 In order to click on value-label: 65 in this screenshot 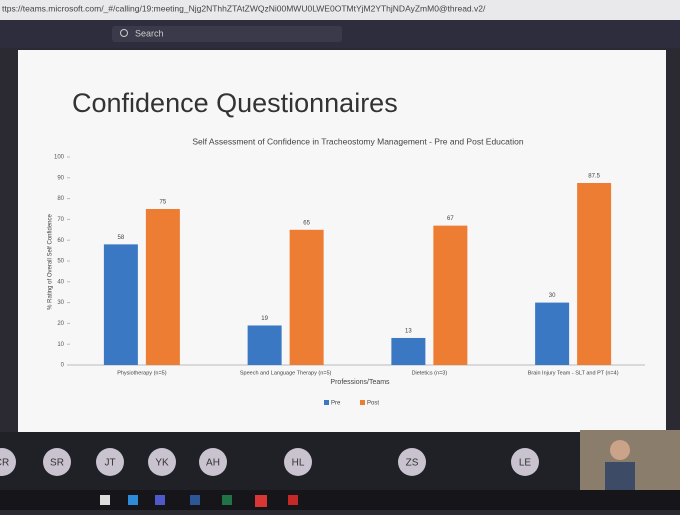, I will do `click(306, 223)`.